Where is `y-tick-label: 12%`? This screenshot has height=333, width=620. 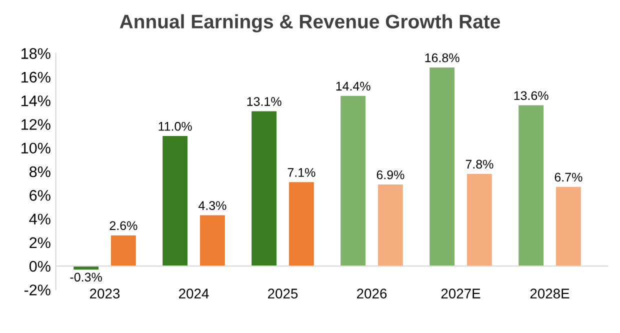 y-tick-label: 12% is located at coordinates (36, 124).